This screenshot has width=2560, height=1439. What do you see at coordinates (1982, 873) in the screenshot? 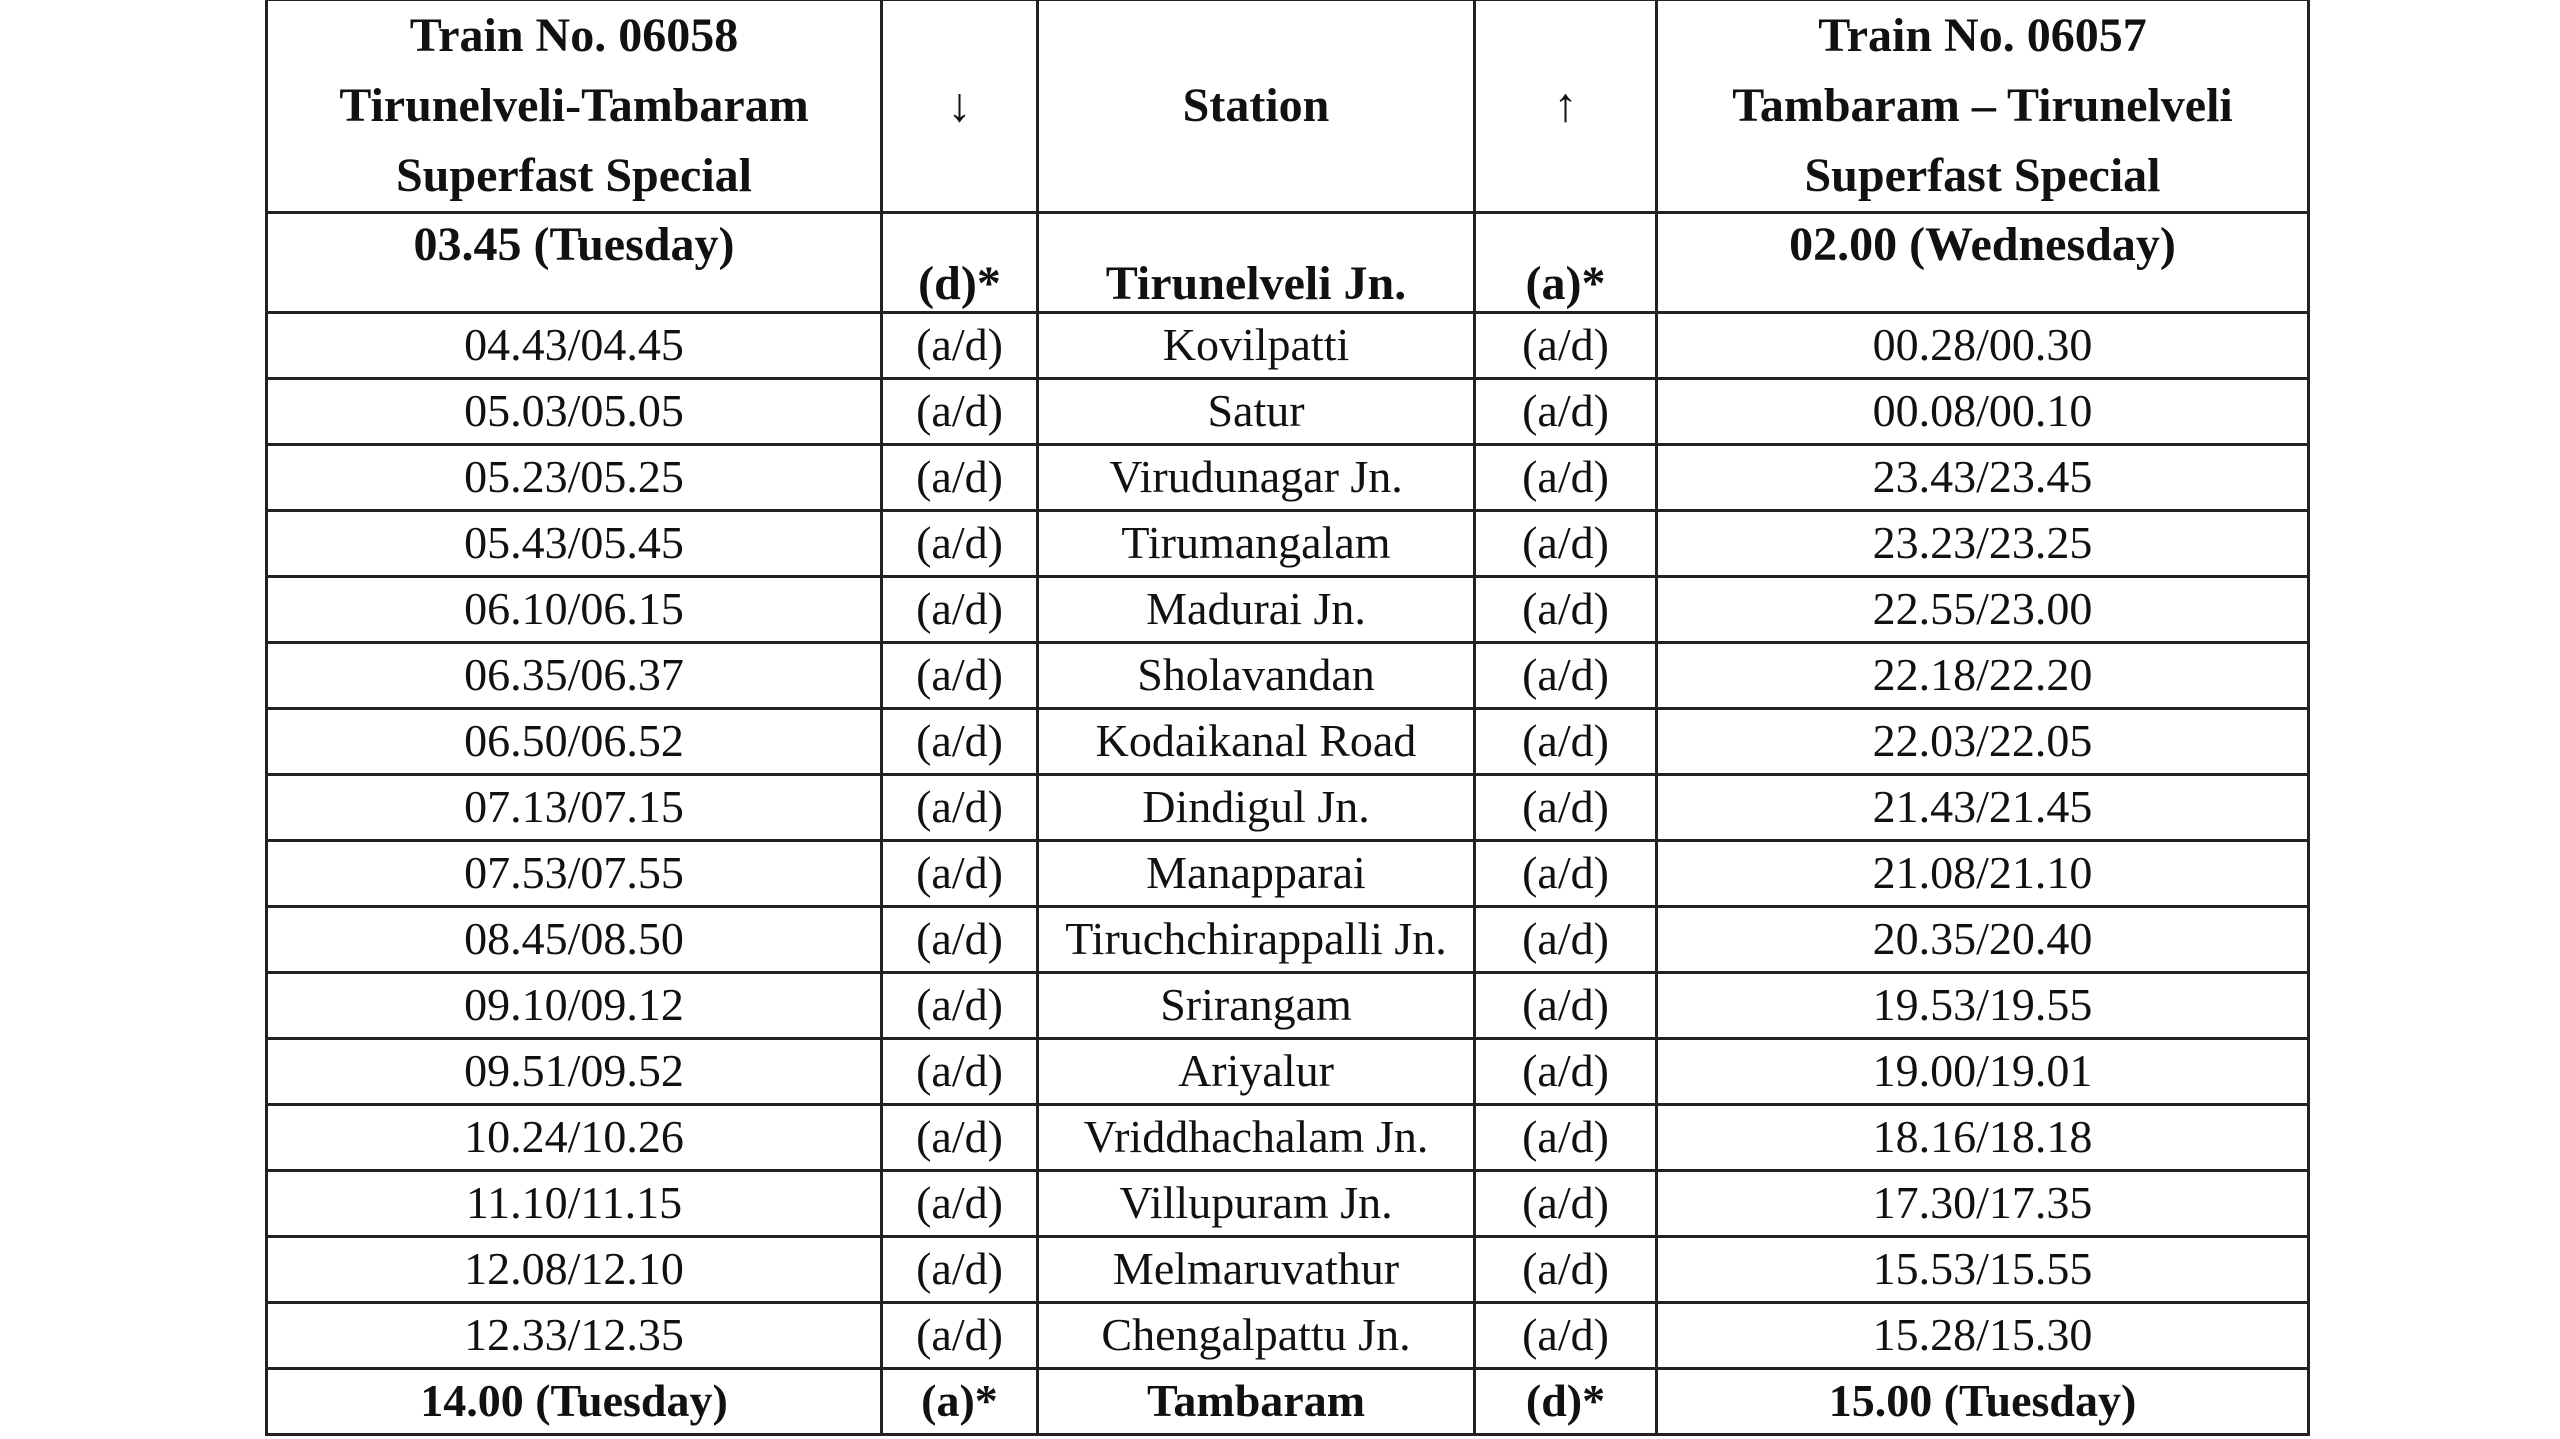
I see `cell: 21.08/21.10` at bounding box center [1982, 873].